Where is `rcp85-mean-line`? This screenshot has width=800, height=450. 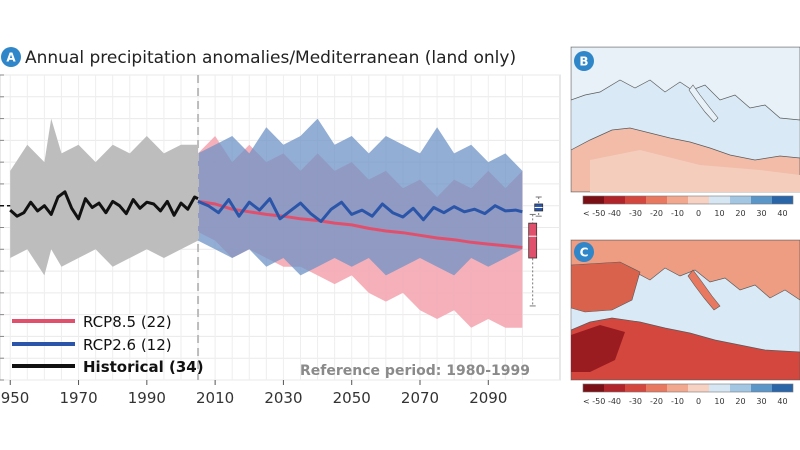 rcp85-mean-line is located at coordinates (360, 224).